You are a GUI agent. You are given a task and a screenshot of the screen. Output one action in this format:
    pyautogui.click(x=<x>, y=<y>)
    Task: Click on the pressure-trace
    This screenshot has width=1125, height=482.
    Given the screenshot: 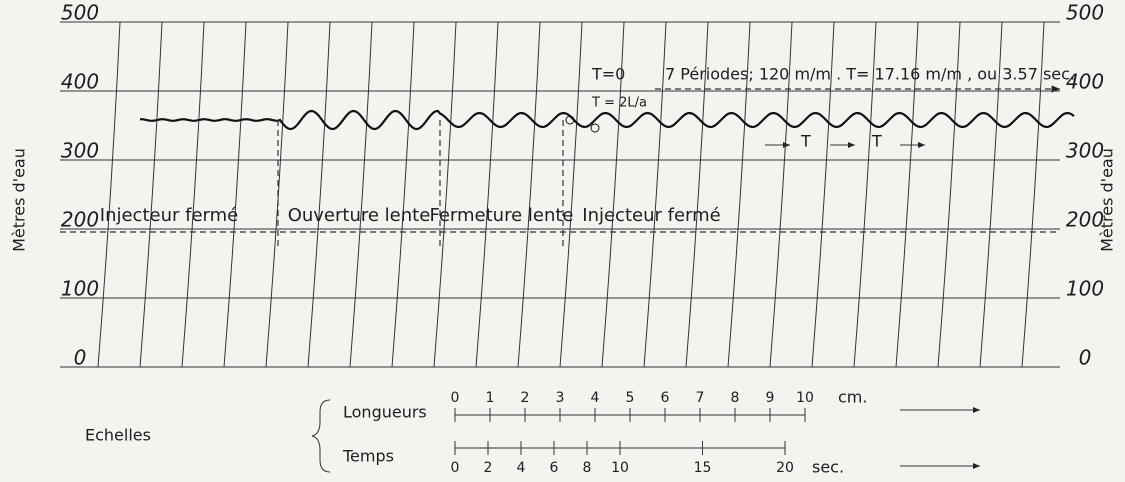 What is the action you would take?
    pyautogui.click(x=607, y=120)
    